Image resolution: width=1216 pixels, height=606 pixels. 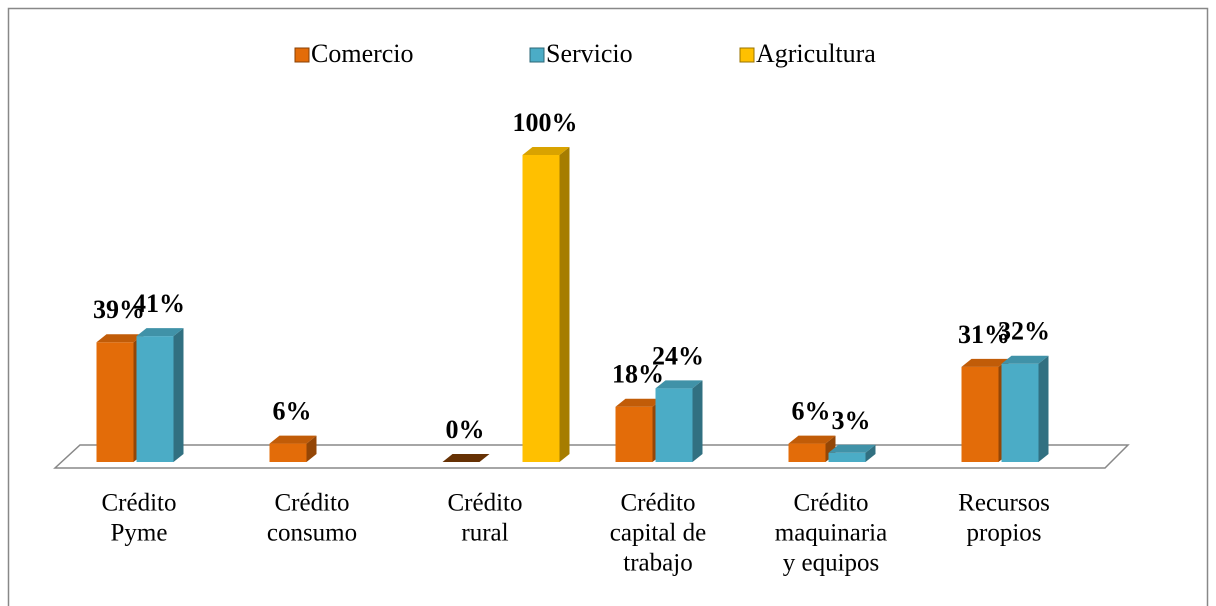 What do you see at coordinates (657, 563) in the screenshot?
I see `x-tick-label: trabajo` at bounding box center [657, 563].